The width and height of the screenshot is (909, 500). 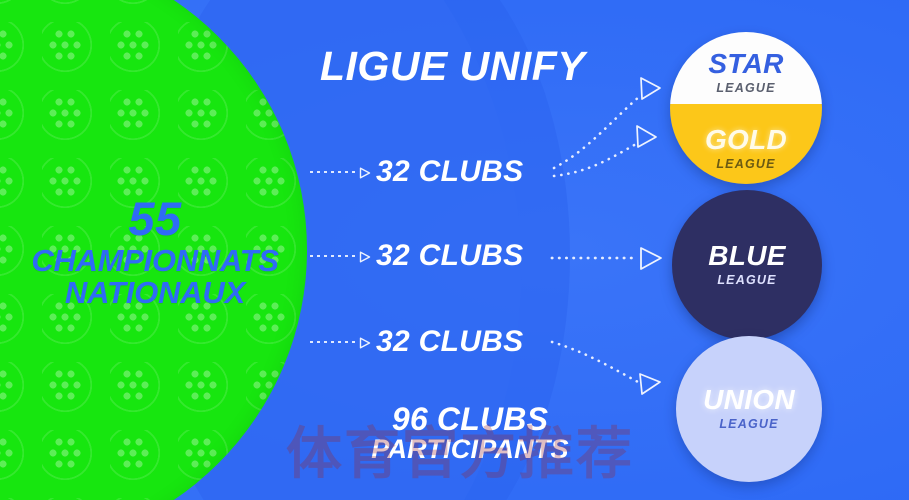 I want to click on championships-word: CHAMPIONNATS, so click(x=155, y=260).